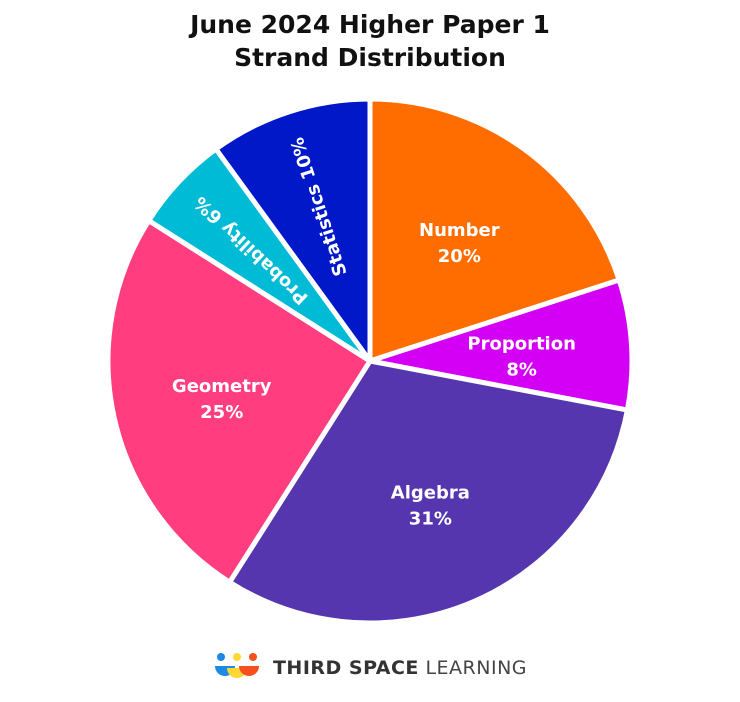 The height and width of the screenshot is (702, 740). What do you see at coordinates (293, 230) in the screenshot?
I see `pie-slice-statistics` at bounding box center [293, 230].